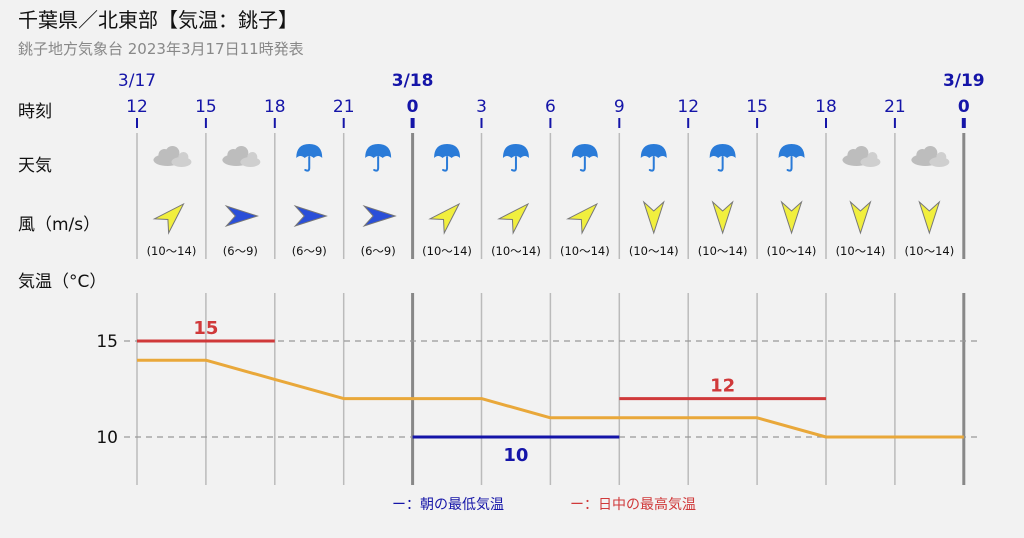 This screenshot has width=1024, height=538. What do you see at coordinates (59, 225) in the screenshot?
I see `wind-row-label: 風（m/s）` at bounding box center [59, 225].